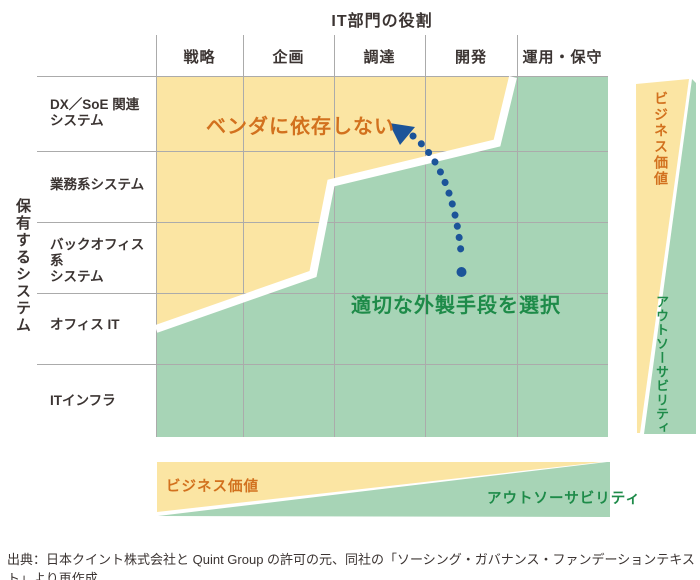 The image size is (700, 580). Describe the element at coordinates (97, 184) in the screenshot. I see `row-label-business: 業務系システム` at that location.